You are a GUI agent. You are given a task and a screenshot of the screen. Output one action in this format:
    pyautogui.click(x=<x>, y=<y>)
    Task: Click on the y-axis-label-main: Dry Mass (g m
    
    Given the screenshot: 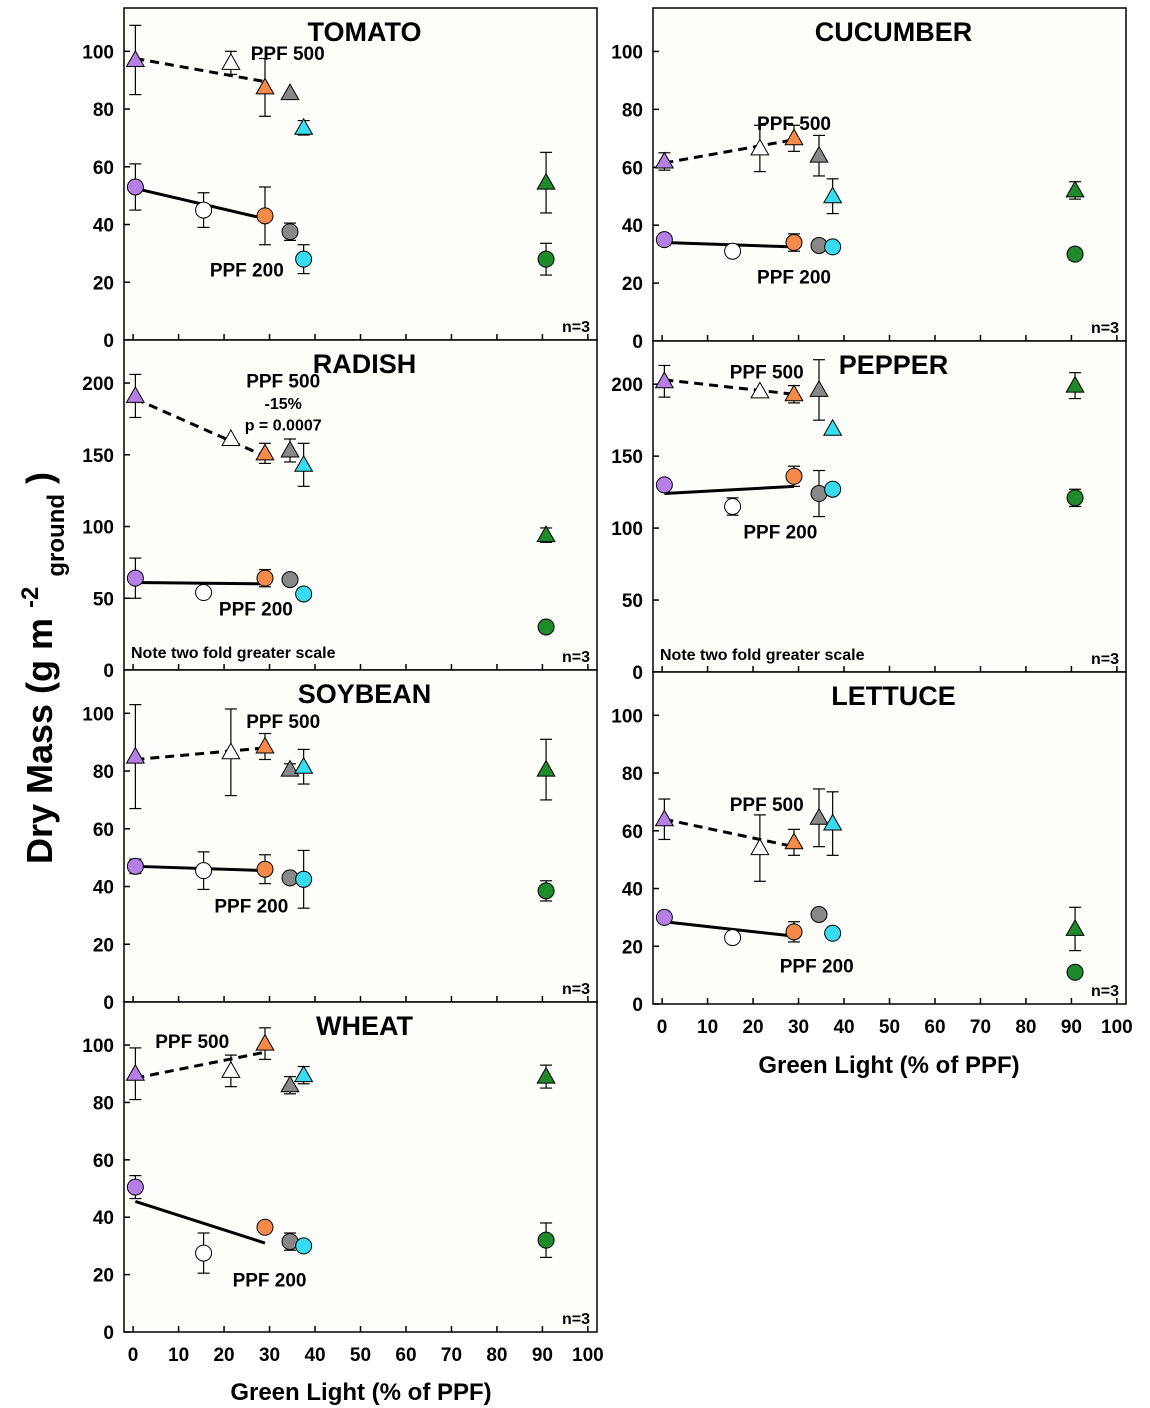 What is the action you would take?
    pyautogui.click(x=39, y=741)
    